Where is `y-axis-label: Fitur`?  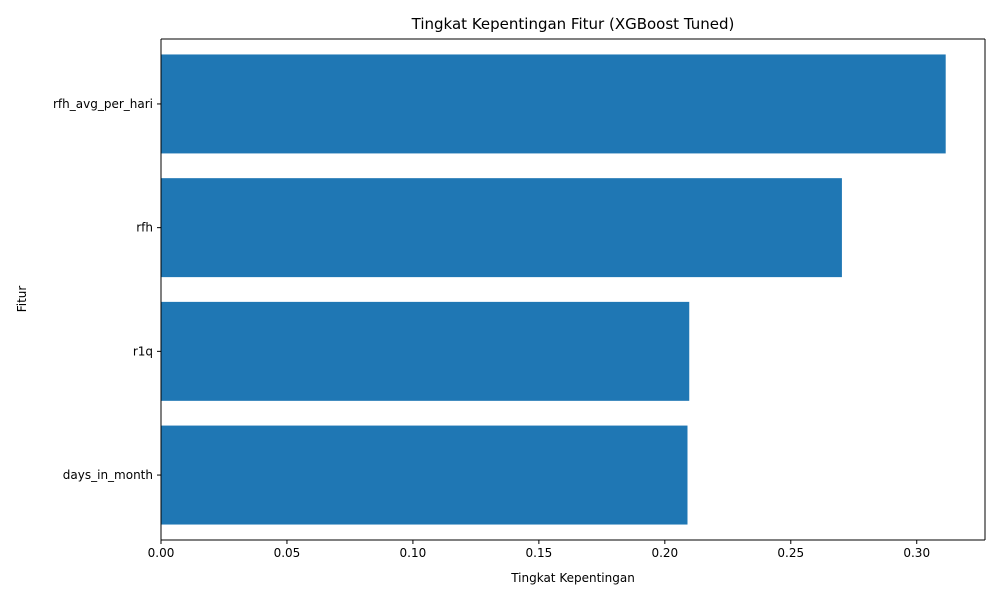 y-axis-label: Fitur is located at coordinates (22, 299).